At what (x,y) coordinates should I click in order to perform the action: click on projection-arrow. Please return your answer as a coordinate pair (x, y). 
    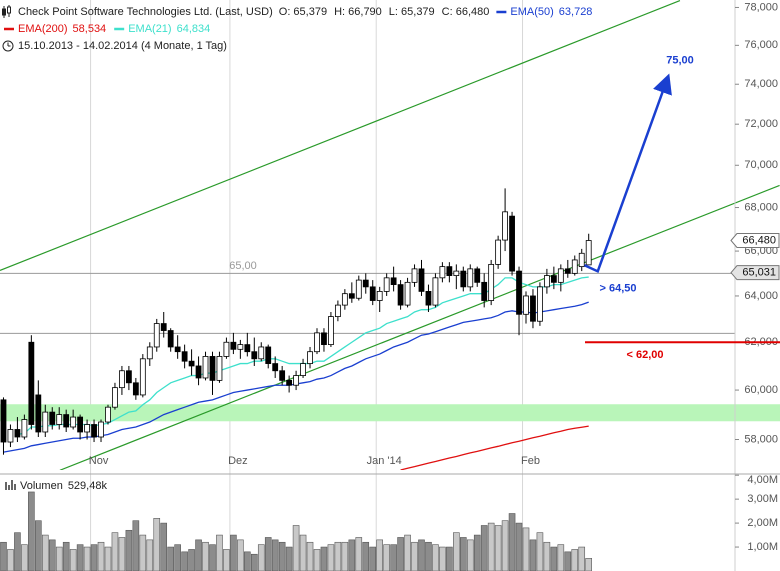
    Looking at the image, I should click on (627, 173).